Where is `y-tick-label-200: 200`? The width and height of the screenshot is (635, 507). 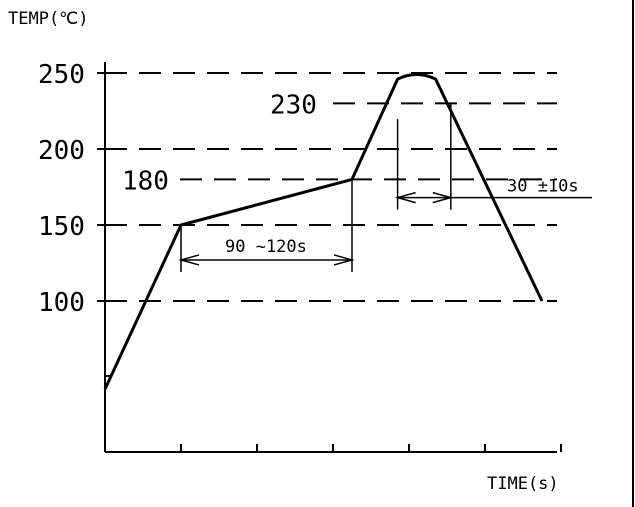
y-tick-label-200: 200 is located at coordinates (61, 151).